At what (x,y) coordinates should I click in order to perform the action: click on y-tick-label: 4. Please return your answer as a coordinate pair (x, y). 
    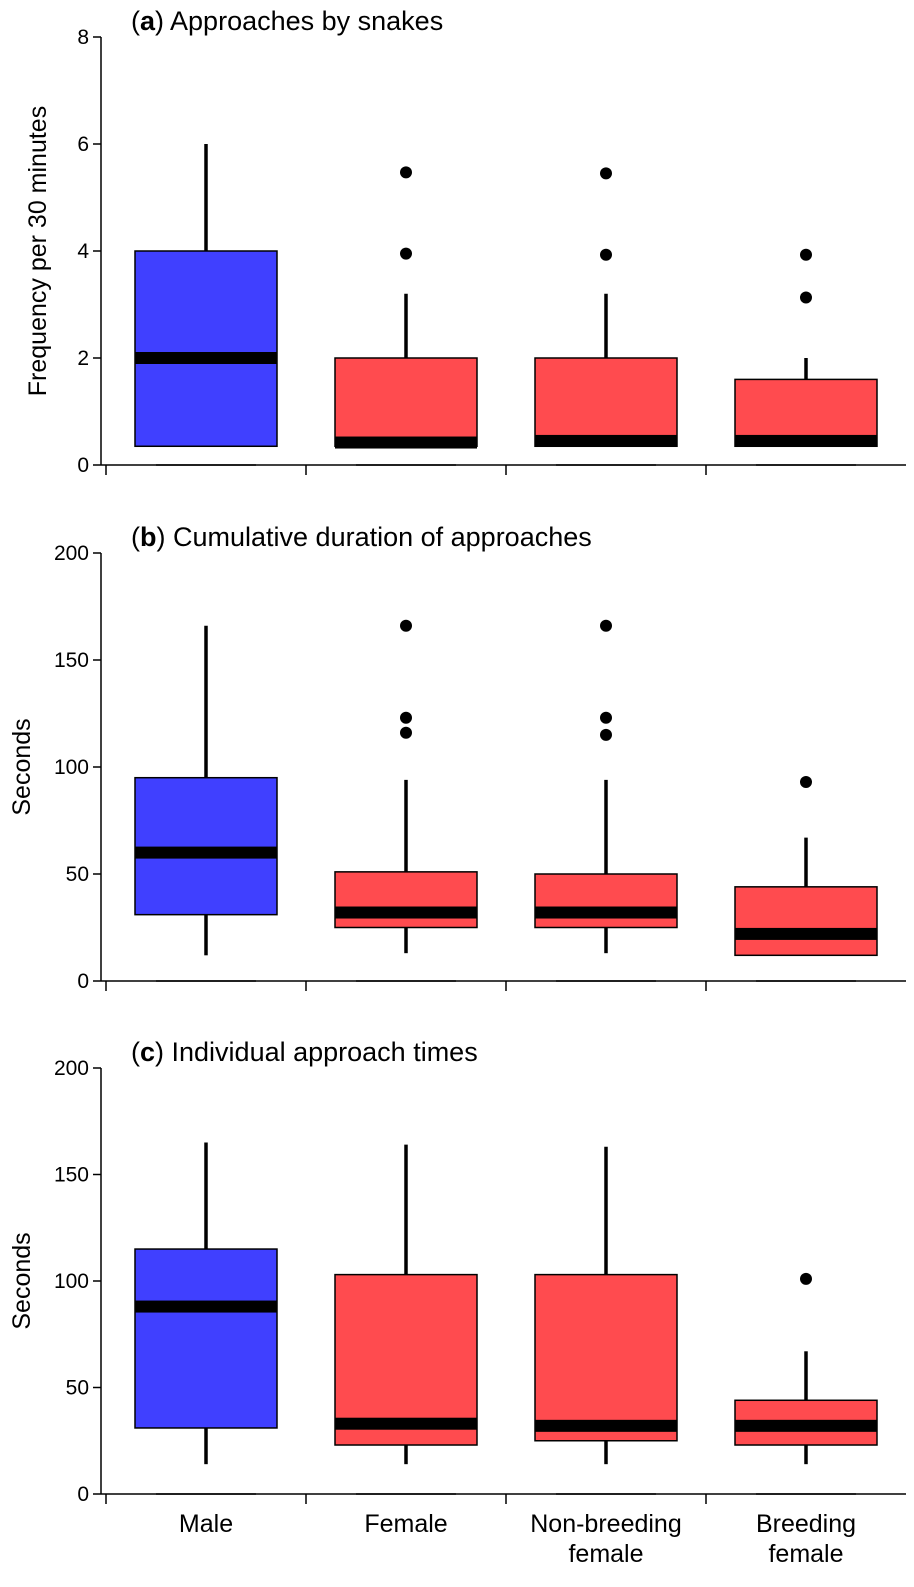
    Looking at the image, I should click on (83, 251).